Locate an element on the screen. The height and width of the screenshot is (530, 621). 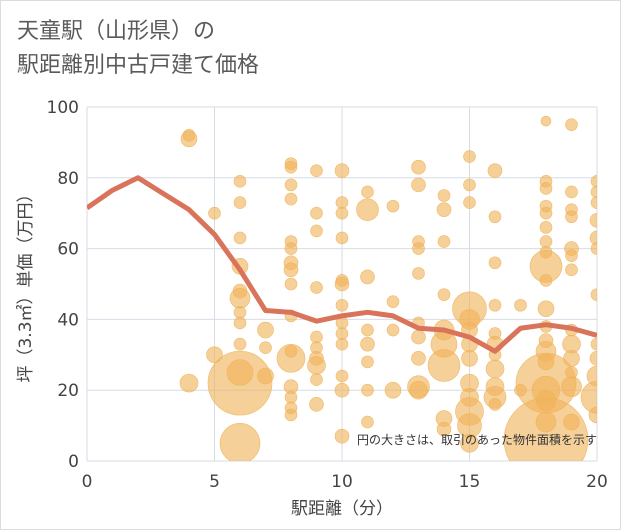
title-line-1: 天童駅（山形県）の is located at coordinates (116, 31).